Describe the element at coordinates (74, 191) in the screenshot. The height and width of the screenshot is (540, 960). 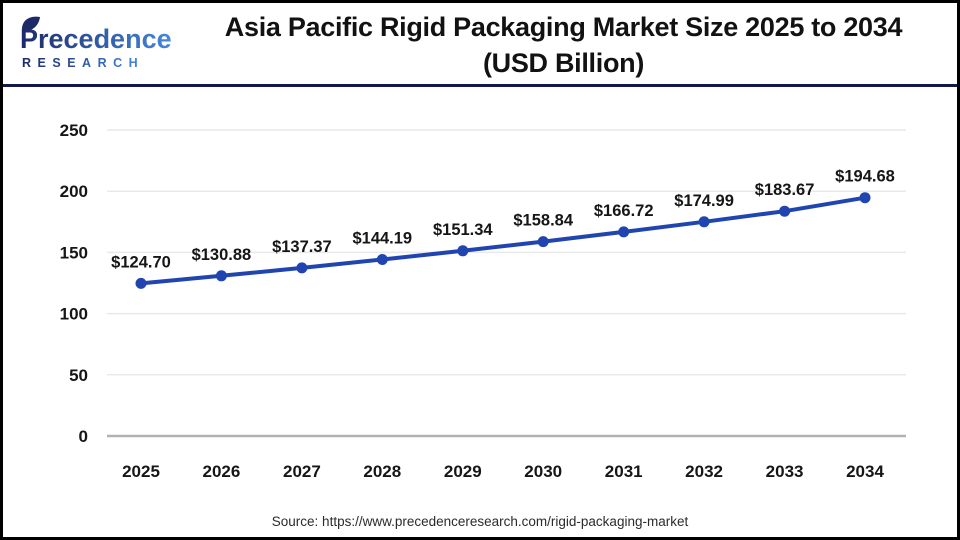
I see `y-axis-tick-label: 200` at that location.